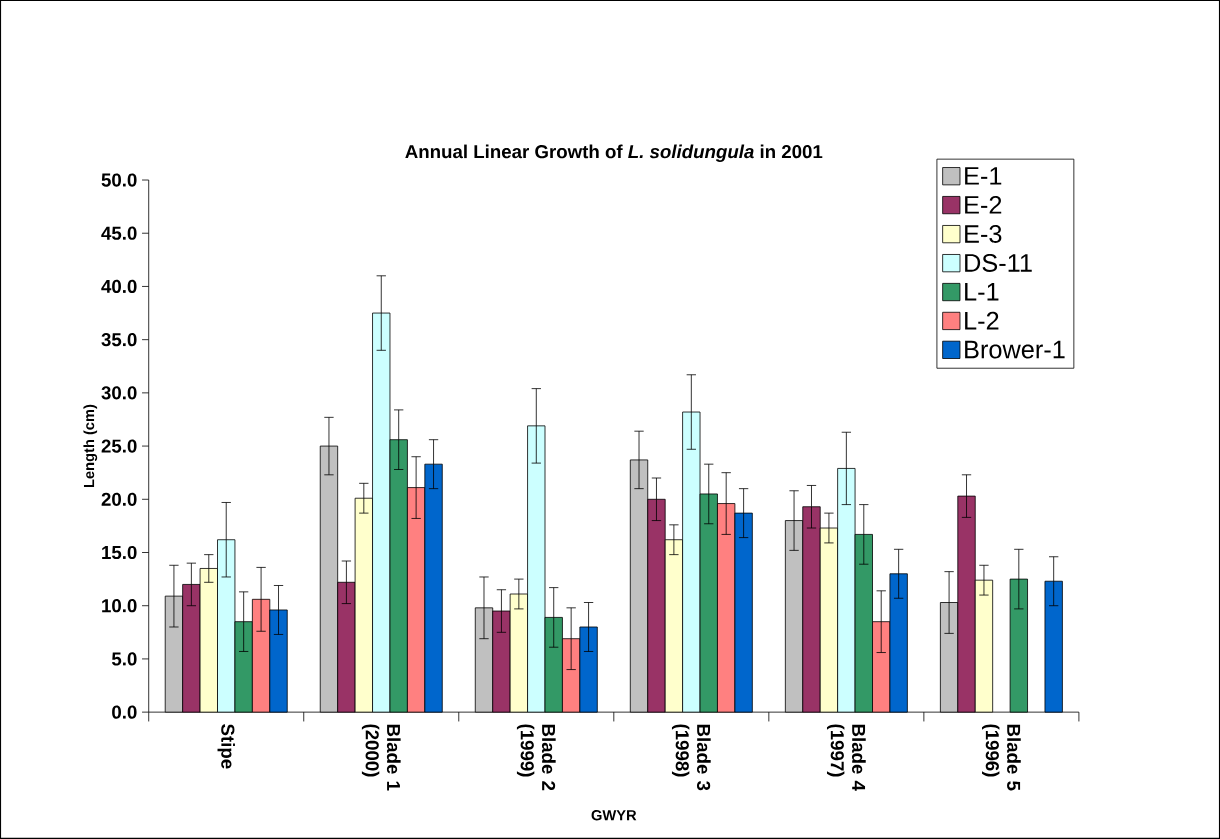 The image size is (1220, 839). I want to click on legend-label: E-1, so click(983, 176).